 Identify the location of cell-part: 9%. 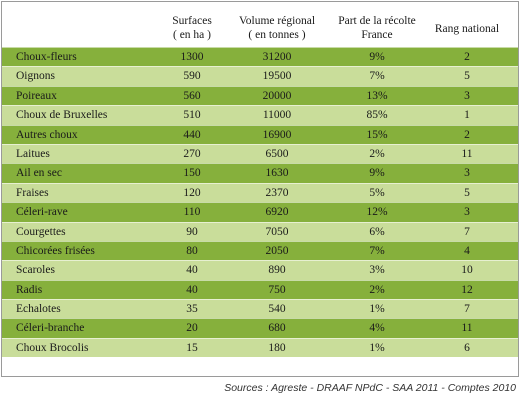
(377, 173).